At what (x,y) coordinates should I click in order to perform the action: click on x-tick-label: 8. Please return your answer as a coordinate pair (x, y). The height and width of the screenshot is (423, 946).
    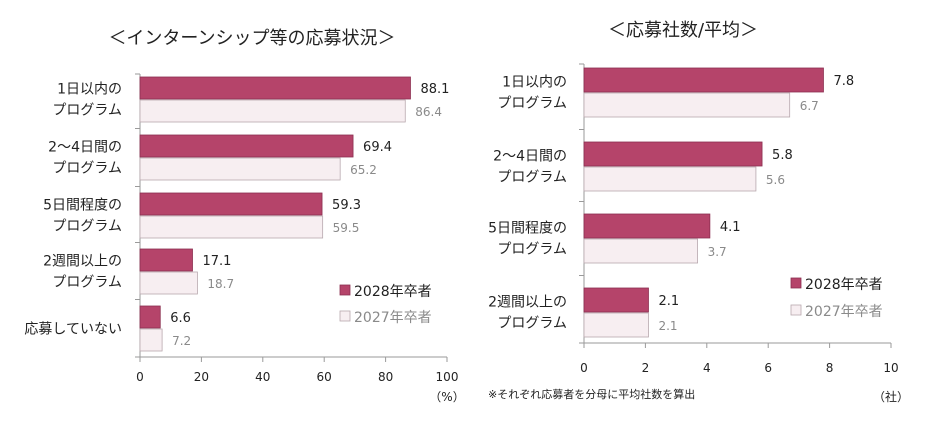
    Looking at the image, I should click on (830, 368).